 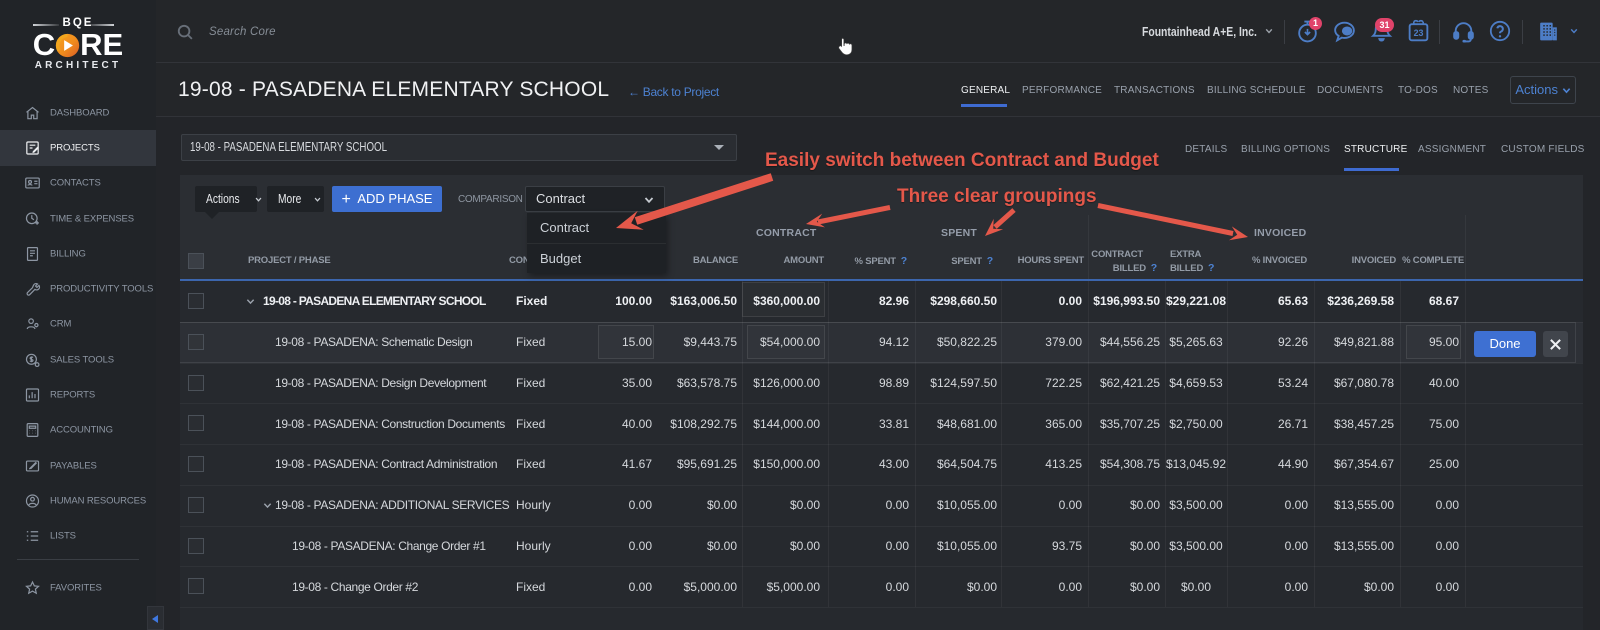 What do you see at coordinates (1419, 33) in the screenshot?
I see `svg-text: 23` at bounding box center [1419, 33].